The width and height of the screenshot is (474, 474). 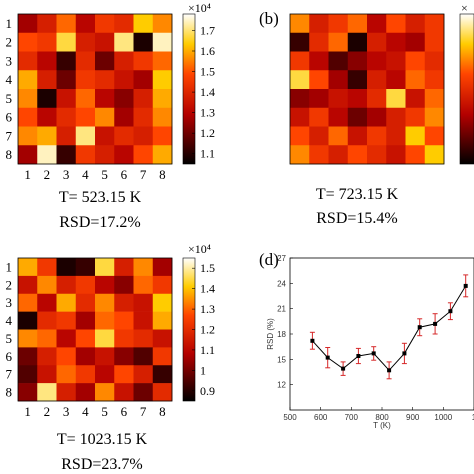 I want to click on y-tick-label: 21, so click(x=281, y=309).